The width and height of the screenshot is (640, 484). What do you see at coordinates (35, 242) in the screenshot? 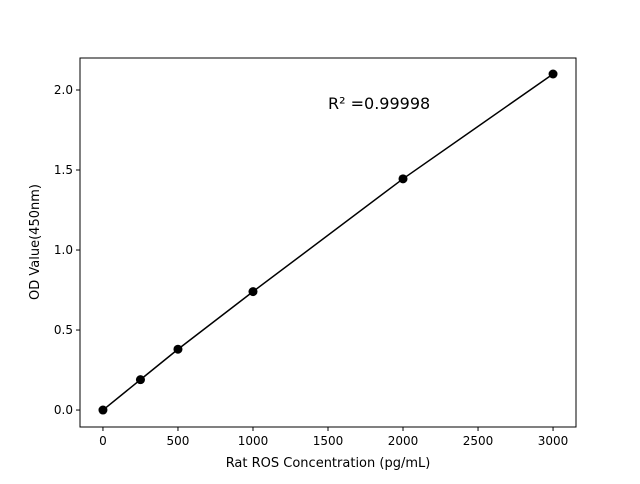
I see `y-axis-label: OD Value(450nm)` at bounding box center [35, 242].